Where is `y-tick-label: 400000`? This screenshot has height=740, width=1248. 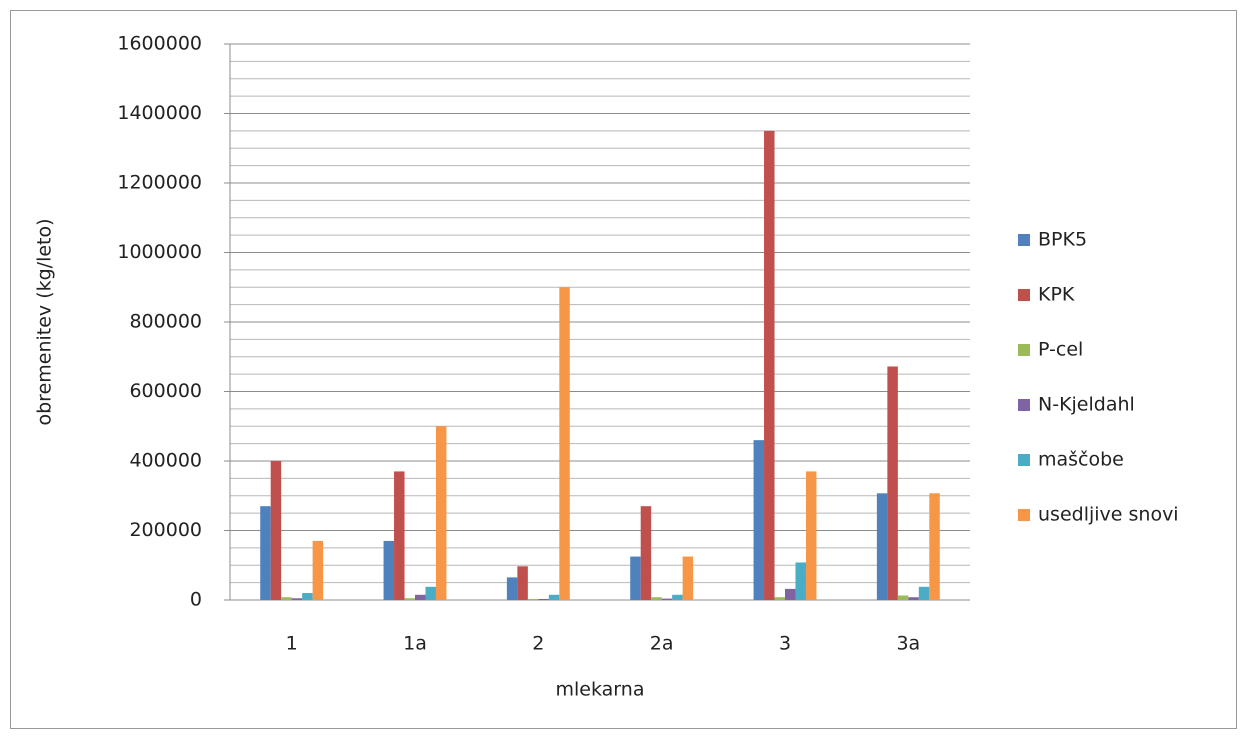
y-tick-label: 400000 is located at coordinates (165, 461).